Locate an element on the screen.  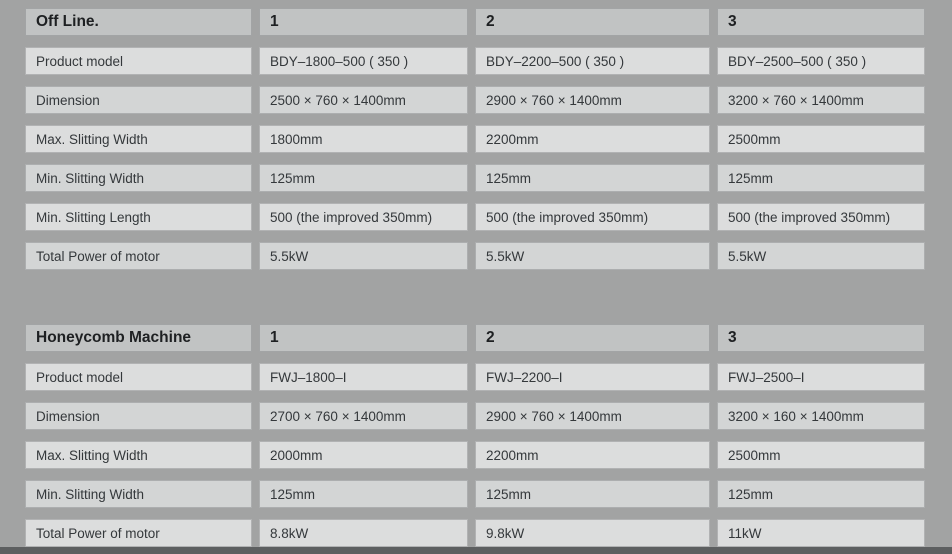
table-title-offline: Off Line. is located at coordinates (138, 22).